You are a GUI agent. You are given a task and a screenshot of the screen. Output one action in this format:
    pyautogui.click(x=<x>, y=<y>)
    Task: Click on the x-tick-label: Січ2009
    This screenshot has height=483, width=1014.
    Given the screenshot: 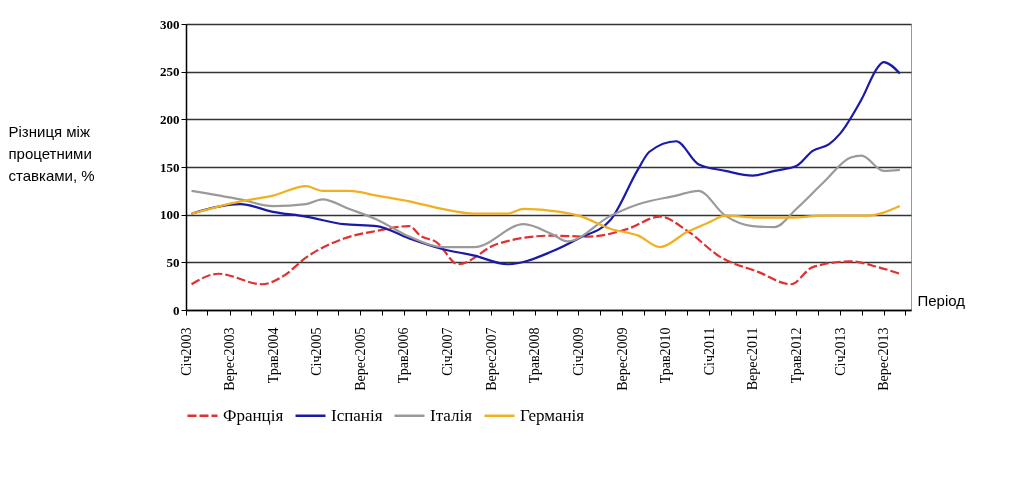 What is the action you would take?
    pyautogui.click(x=578, y=351)
    